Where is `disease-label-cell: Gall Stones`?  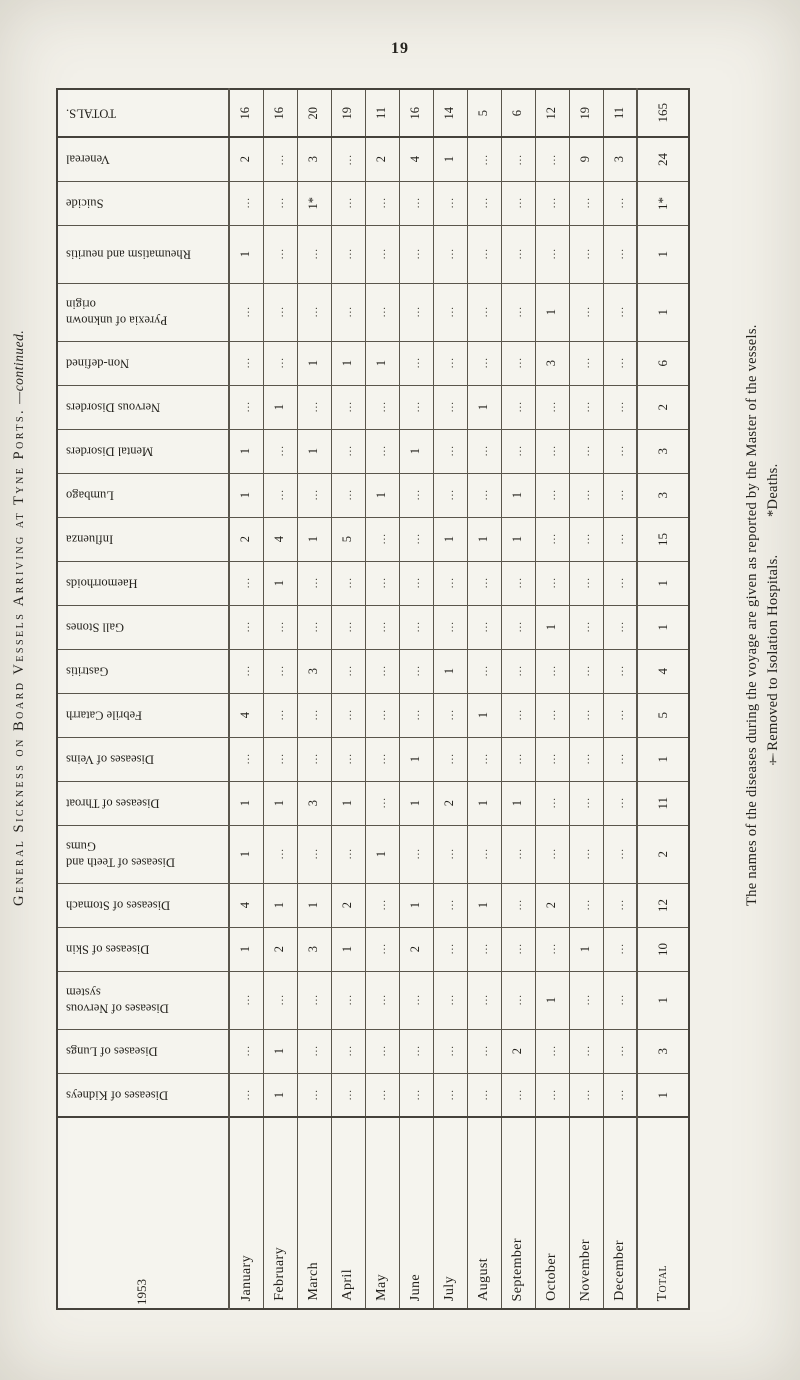 disease-label-cell: Gall Stones is located at coordinates (143, 627).